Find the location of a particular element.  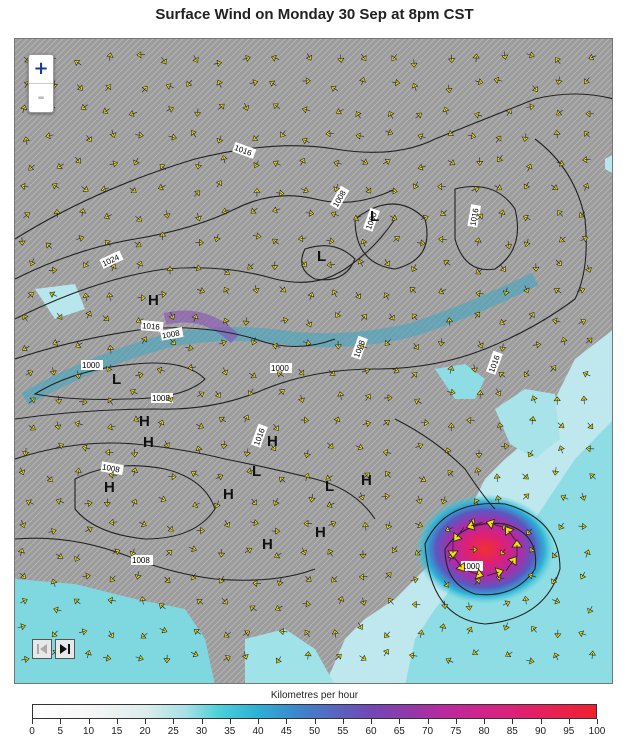

legend-tick-label: 0 is located at coordinates (32, 731).